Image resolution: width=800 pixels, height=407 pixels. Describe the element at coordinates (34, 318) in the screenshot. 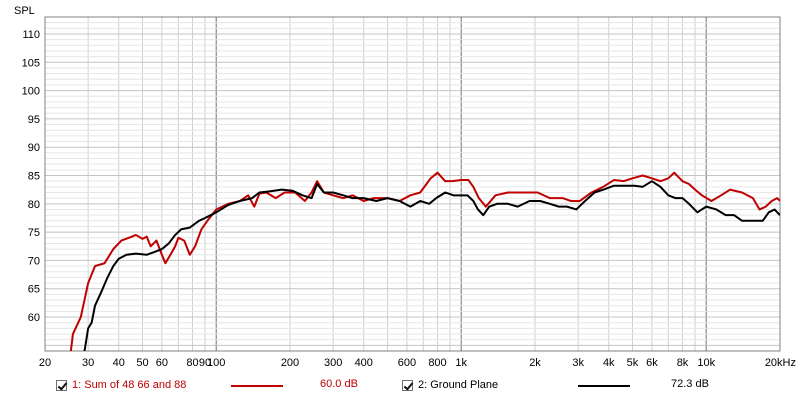

I see `y-tick-label: 60` at that location.